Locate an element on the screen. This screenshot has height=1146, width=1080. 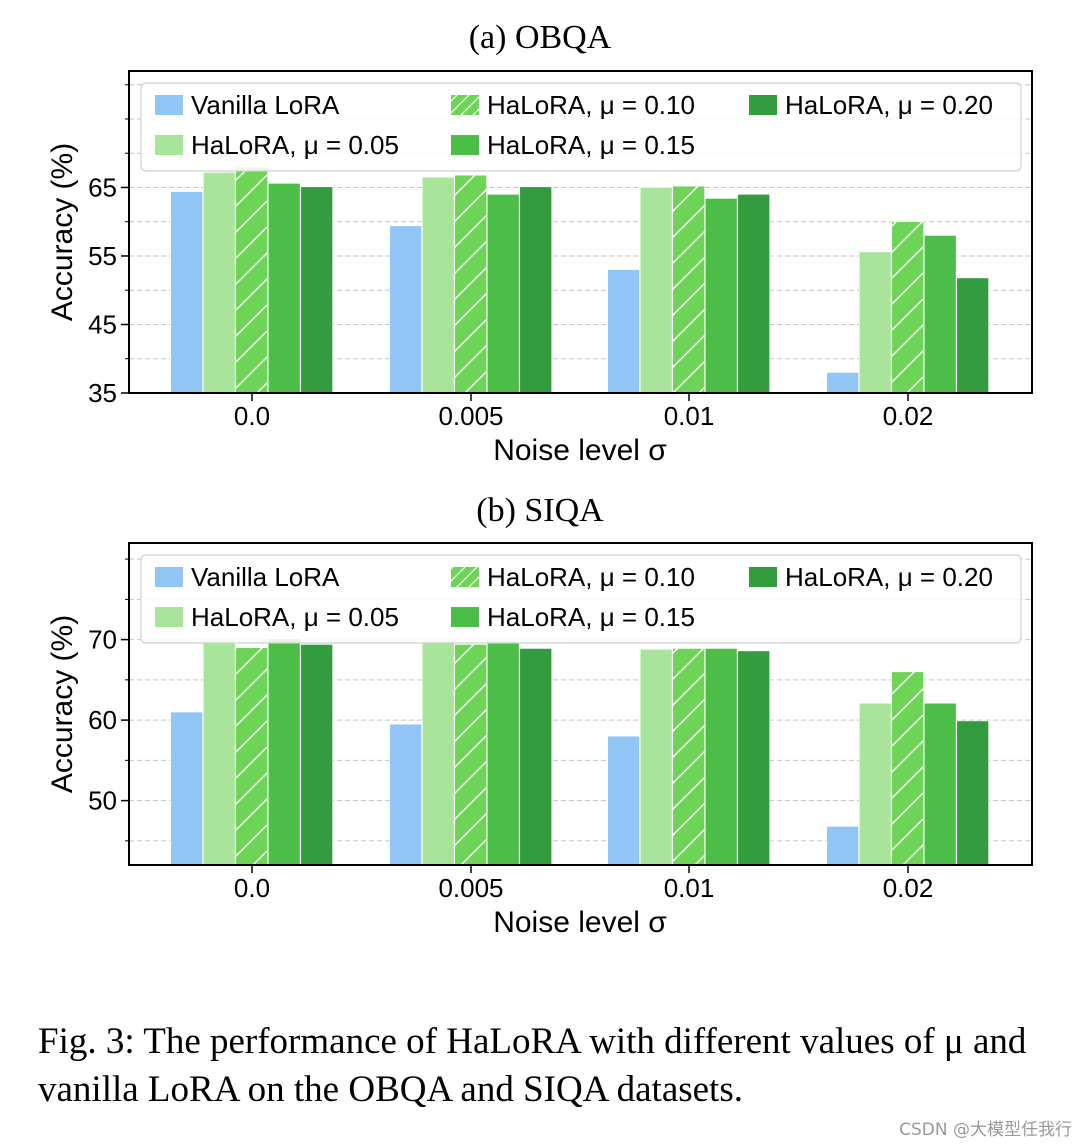
chart-title: (a) OBQA is located at coordinates (540, 37).